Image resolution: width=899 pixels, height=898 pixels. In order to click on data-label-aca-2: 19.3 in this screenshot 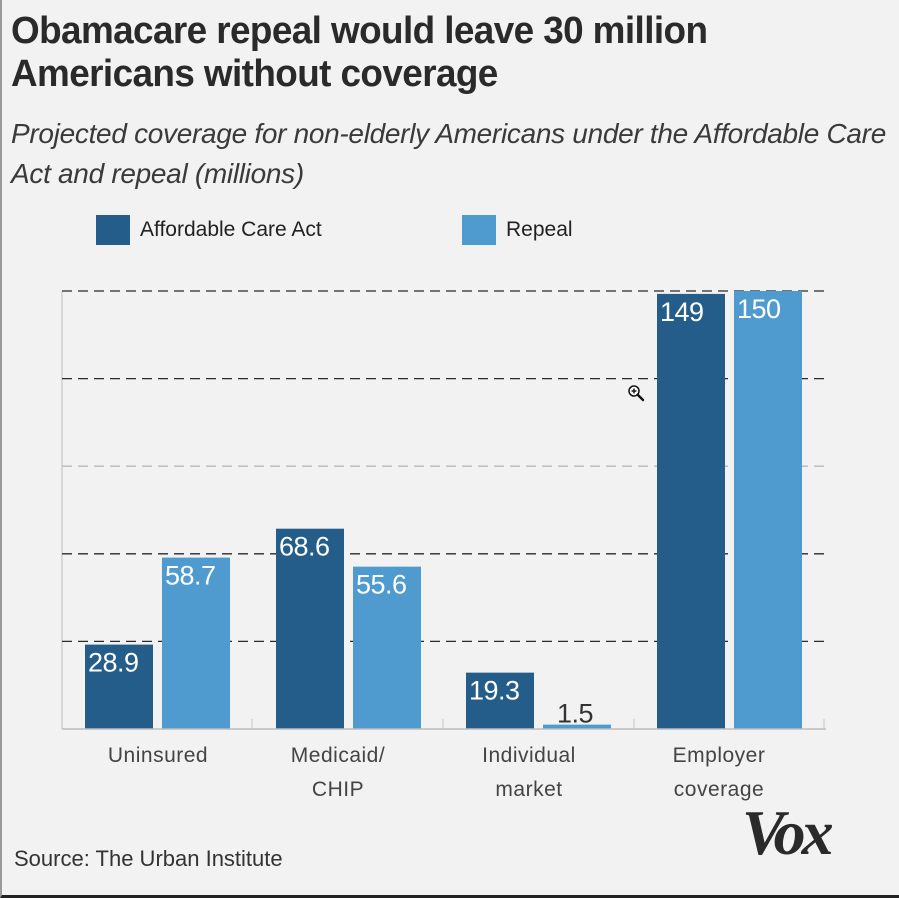, I will do `click(494, 691)`.